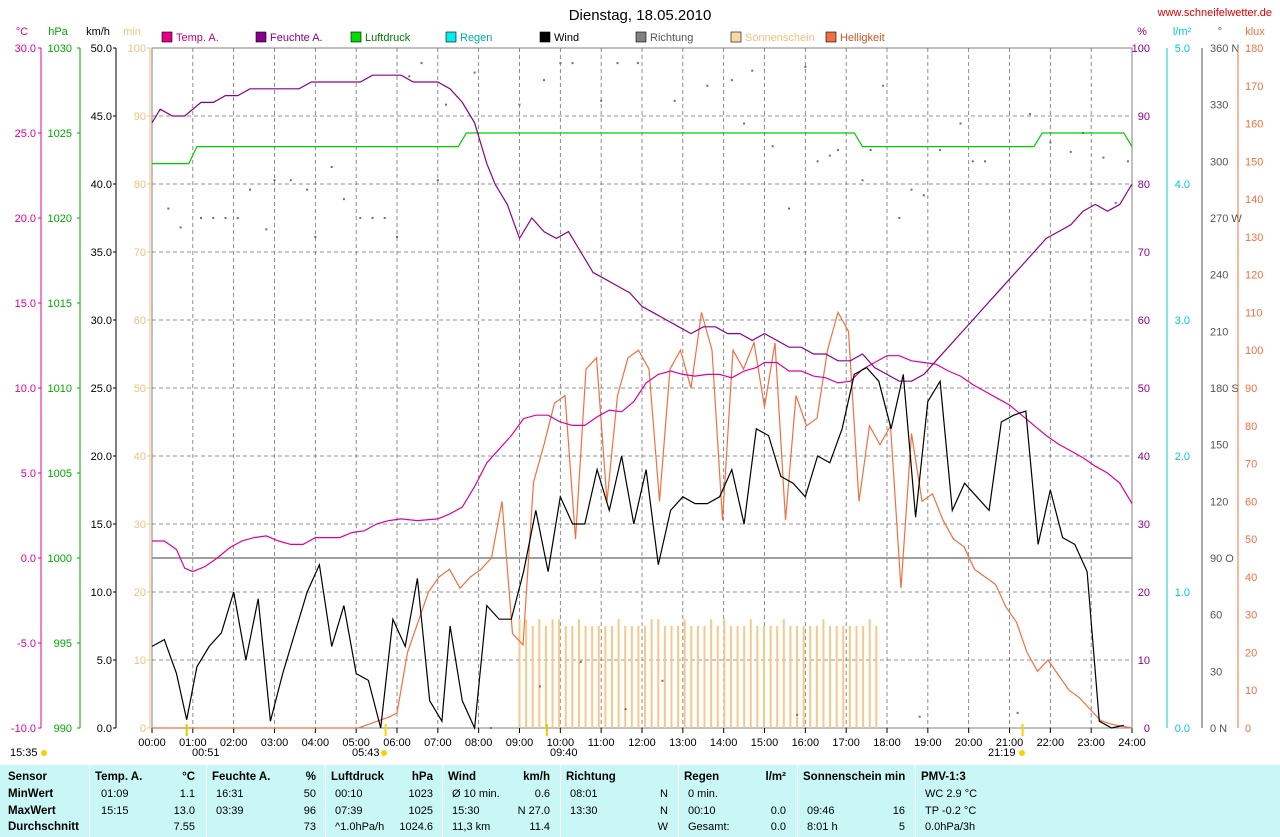 The width and height of the screenshot is (1280, 837). What do you see at coordinates (969, 743) in the screenshot?
I see `x-tick-label: 20:00` at bounding box center [969, 743].